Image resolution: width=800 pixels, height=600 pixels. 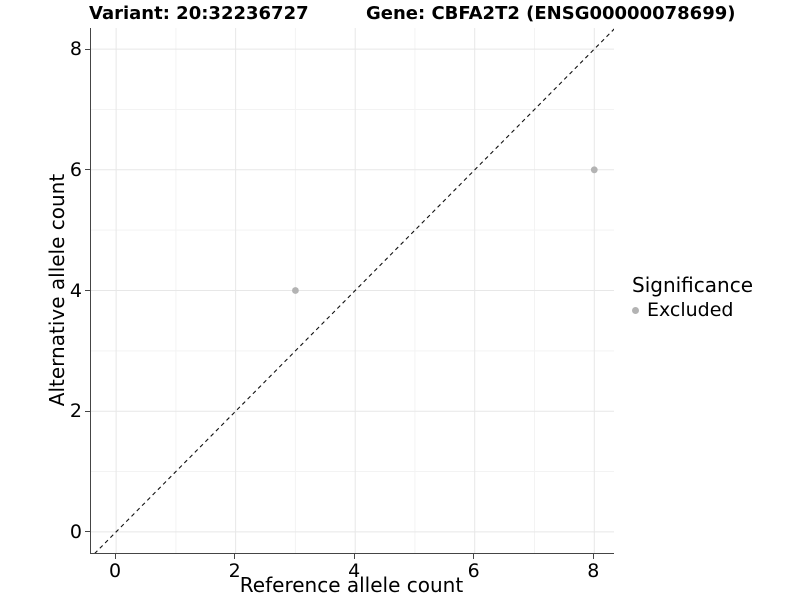 I want to click on y-tick-label: 6, so click(x=75, y=169).